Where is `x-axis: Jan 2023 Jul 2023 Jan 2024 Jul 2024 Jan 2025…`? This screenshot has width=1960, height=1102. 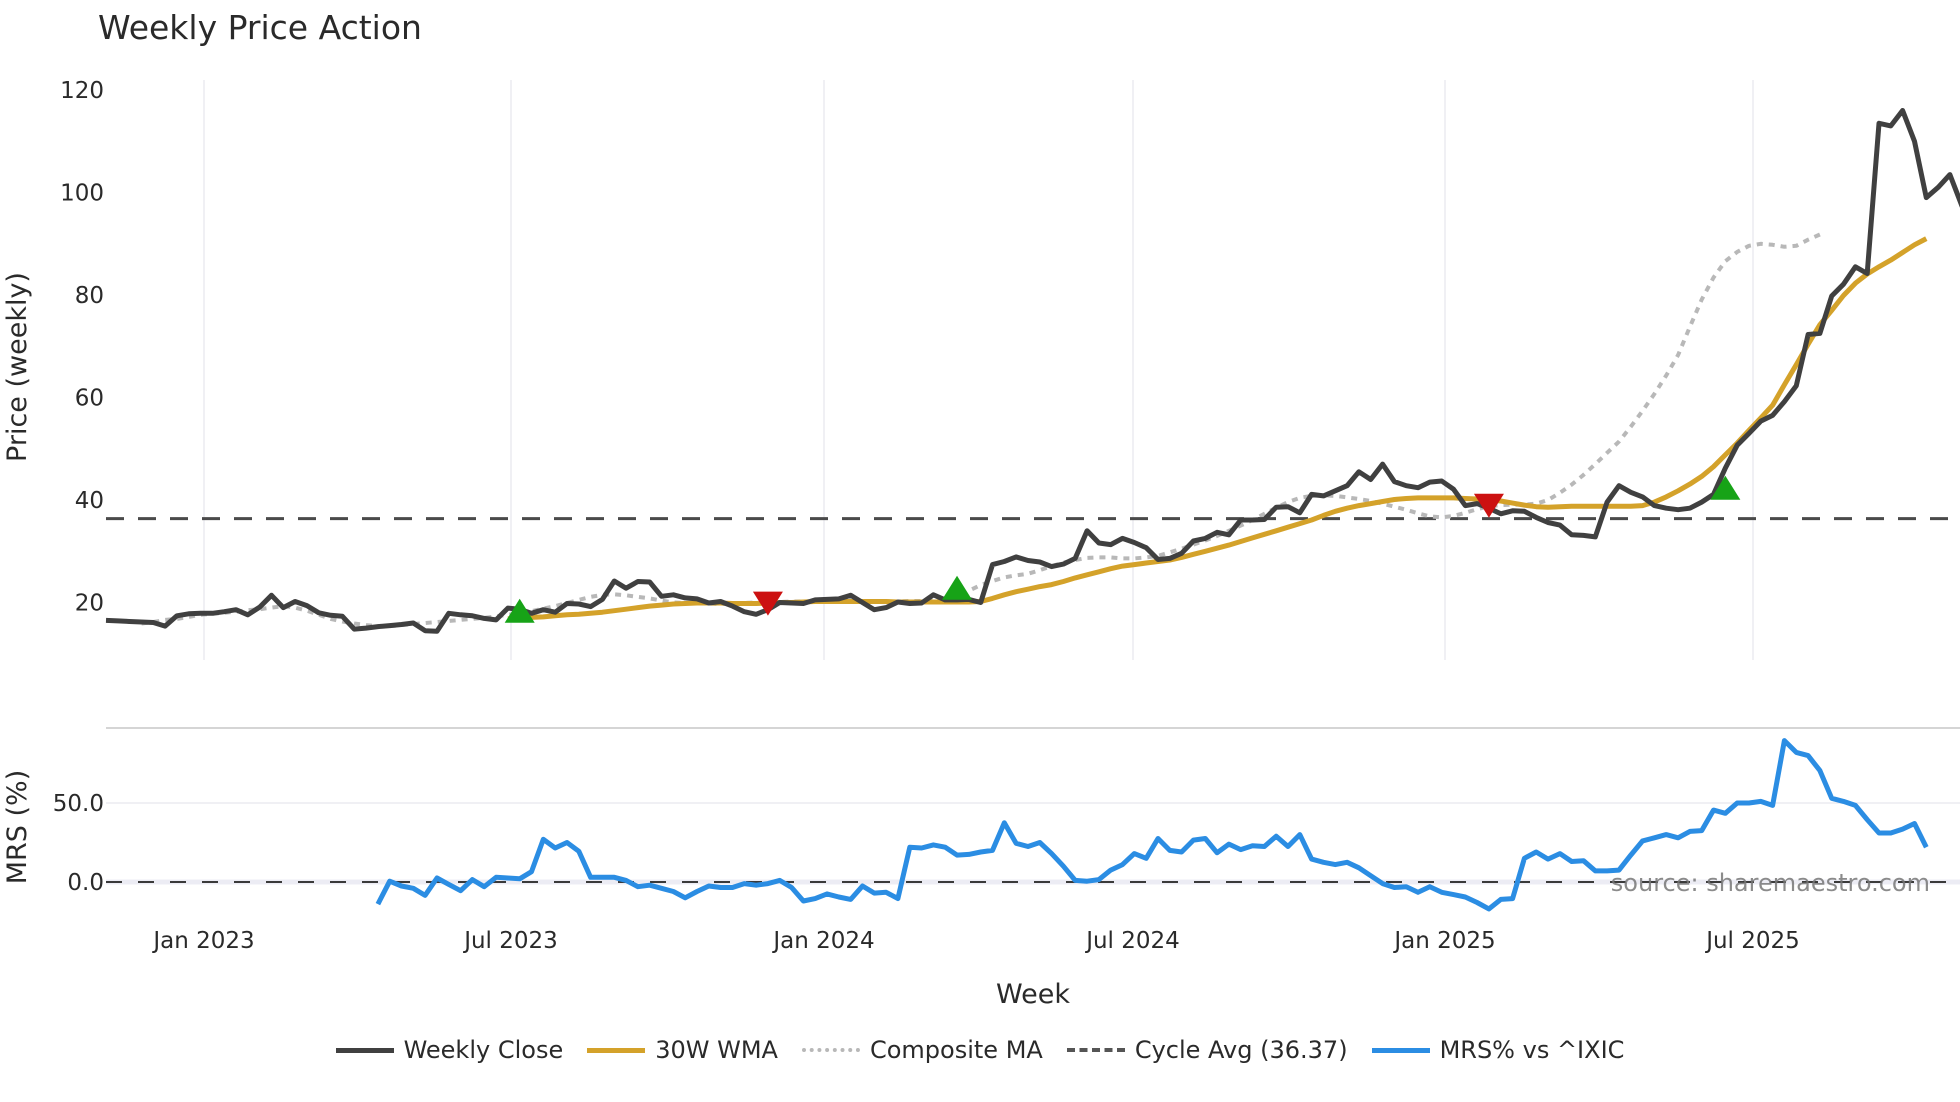 x-axis: Jan 2023 Jul 2023 Jan 2024 Jul 2024 Jan 2025… is located at coordinates (975, 941).